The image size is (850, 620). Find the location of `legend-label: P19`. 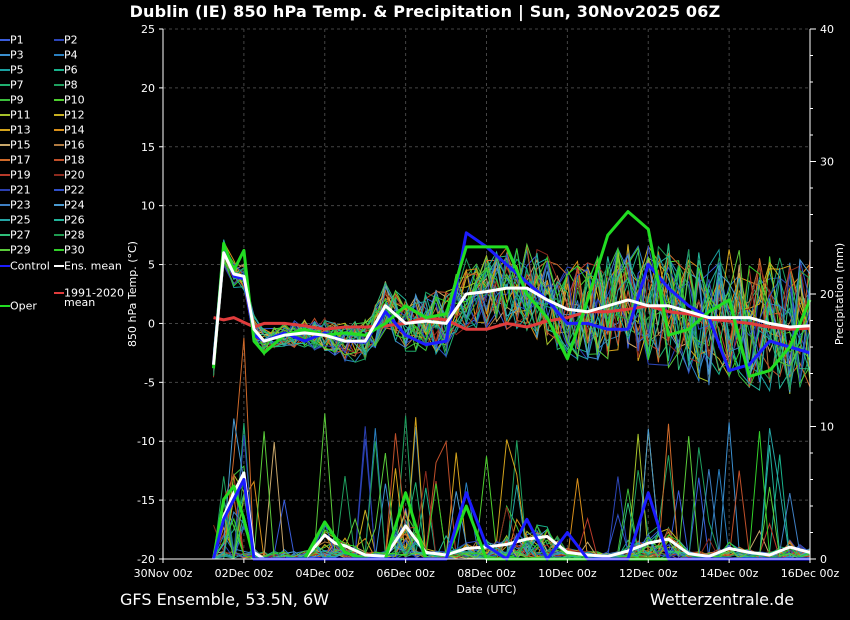

legend-label: P19 is located at coordinates (20, 175).